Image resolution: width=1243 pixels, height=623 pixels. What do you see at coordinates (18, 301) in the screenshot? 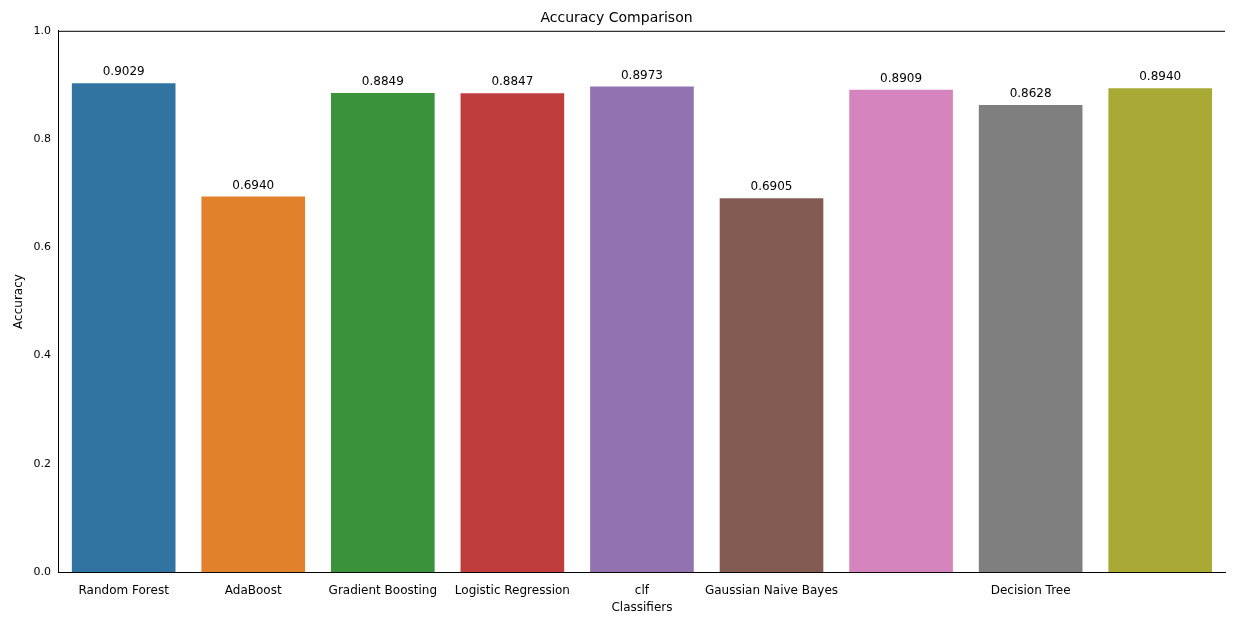
I see `y-axis-title: Accuracy` at bounding box center [18, 301].